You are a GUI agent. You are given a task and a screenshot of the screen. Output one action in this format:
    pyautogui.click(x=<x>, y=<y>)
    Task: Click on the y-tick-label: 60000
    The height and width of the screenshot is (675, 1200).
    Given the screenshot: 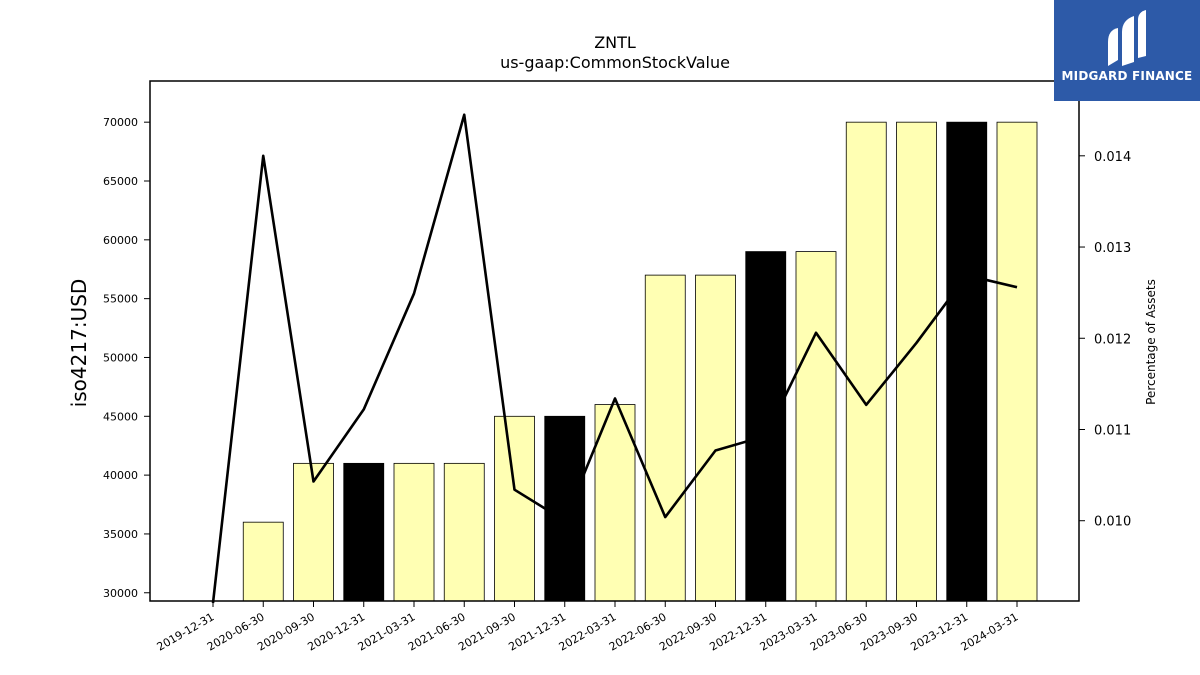 What is the action you would take?
    pyautogui.click(x=120, y=240)
    